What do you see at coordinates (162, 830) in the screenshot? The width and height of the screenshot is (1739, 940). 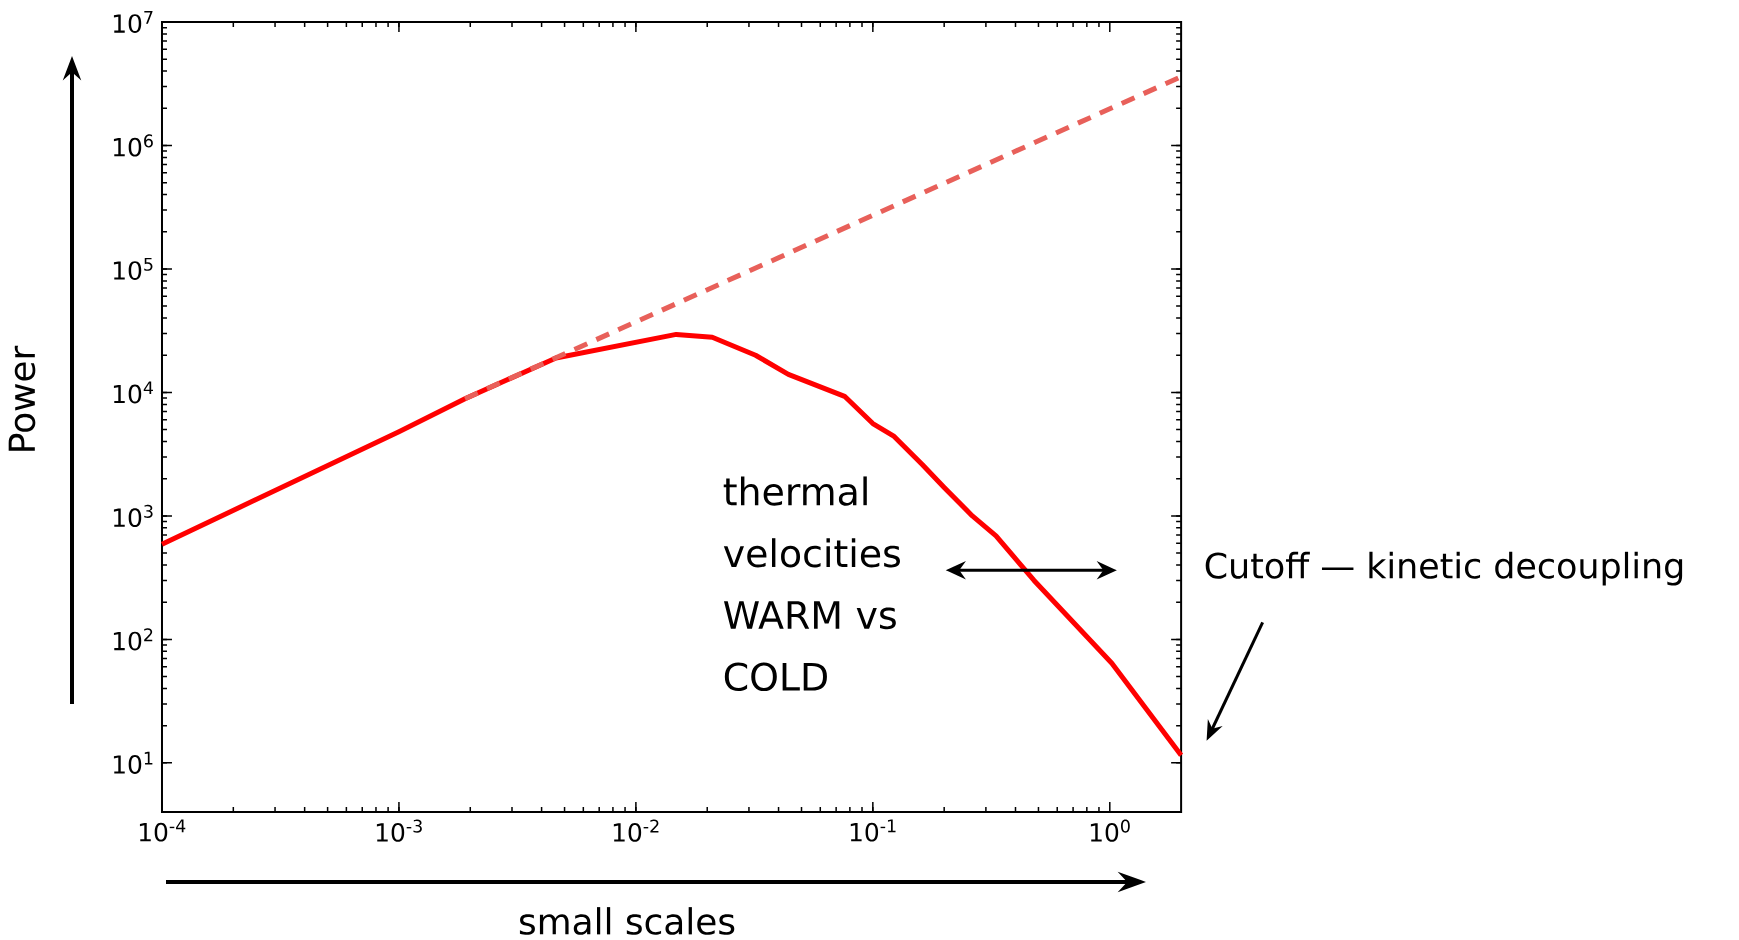 I see `x-tick-label: 10$^{-4}$` at bounding box center [162, 830].